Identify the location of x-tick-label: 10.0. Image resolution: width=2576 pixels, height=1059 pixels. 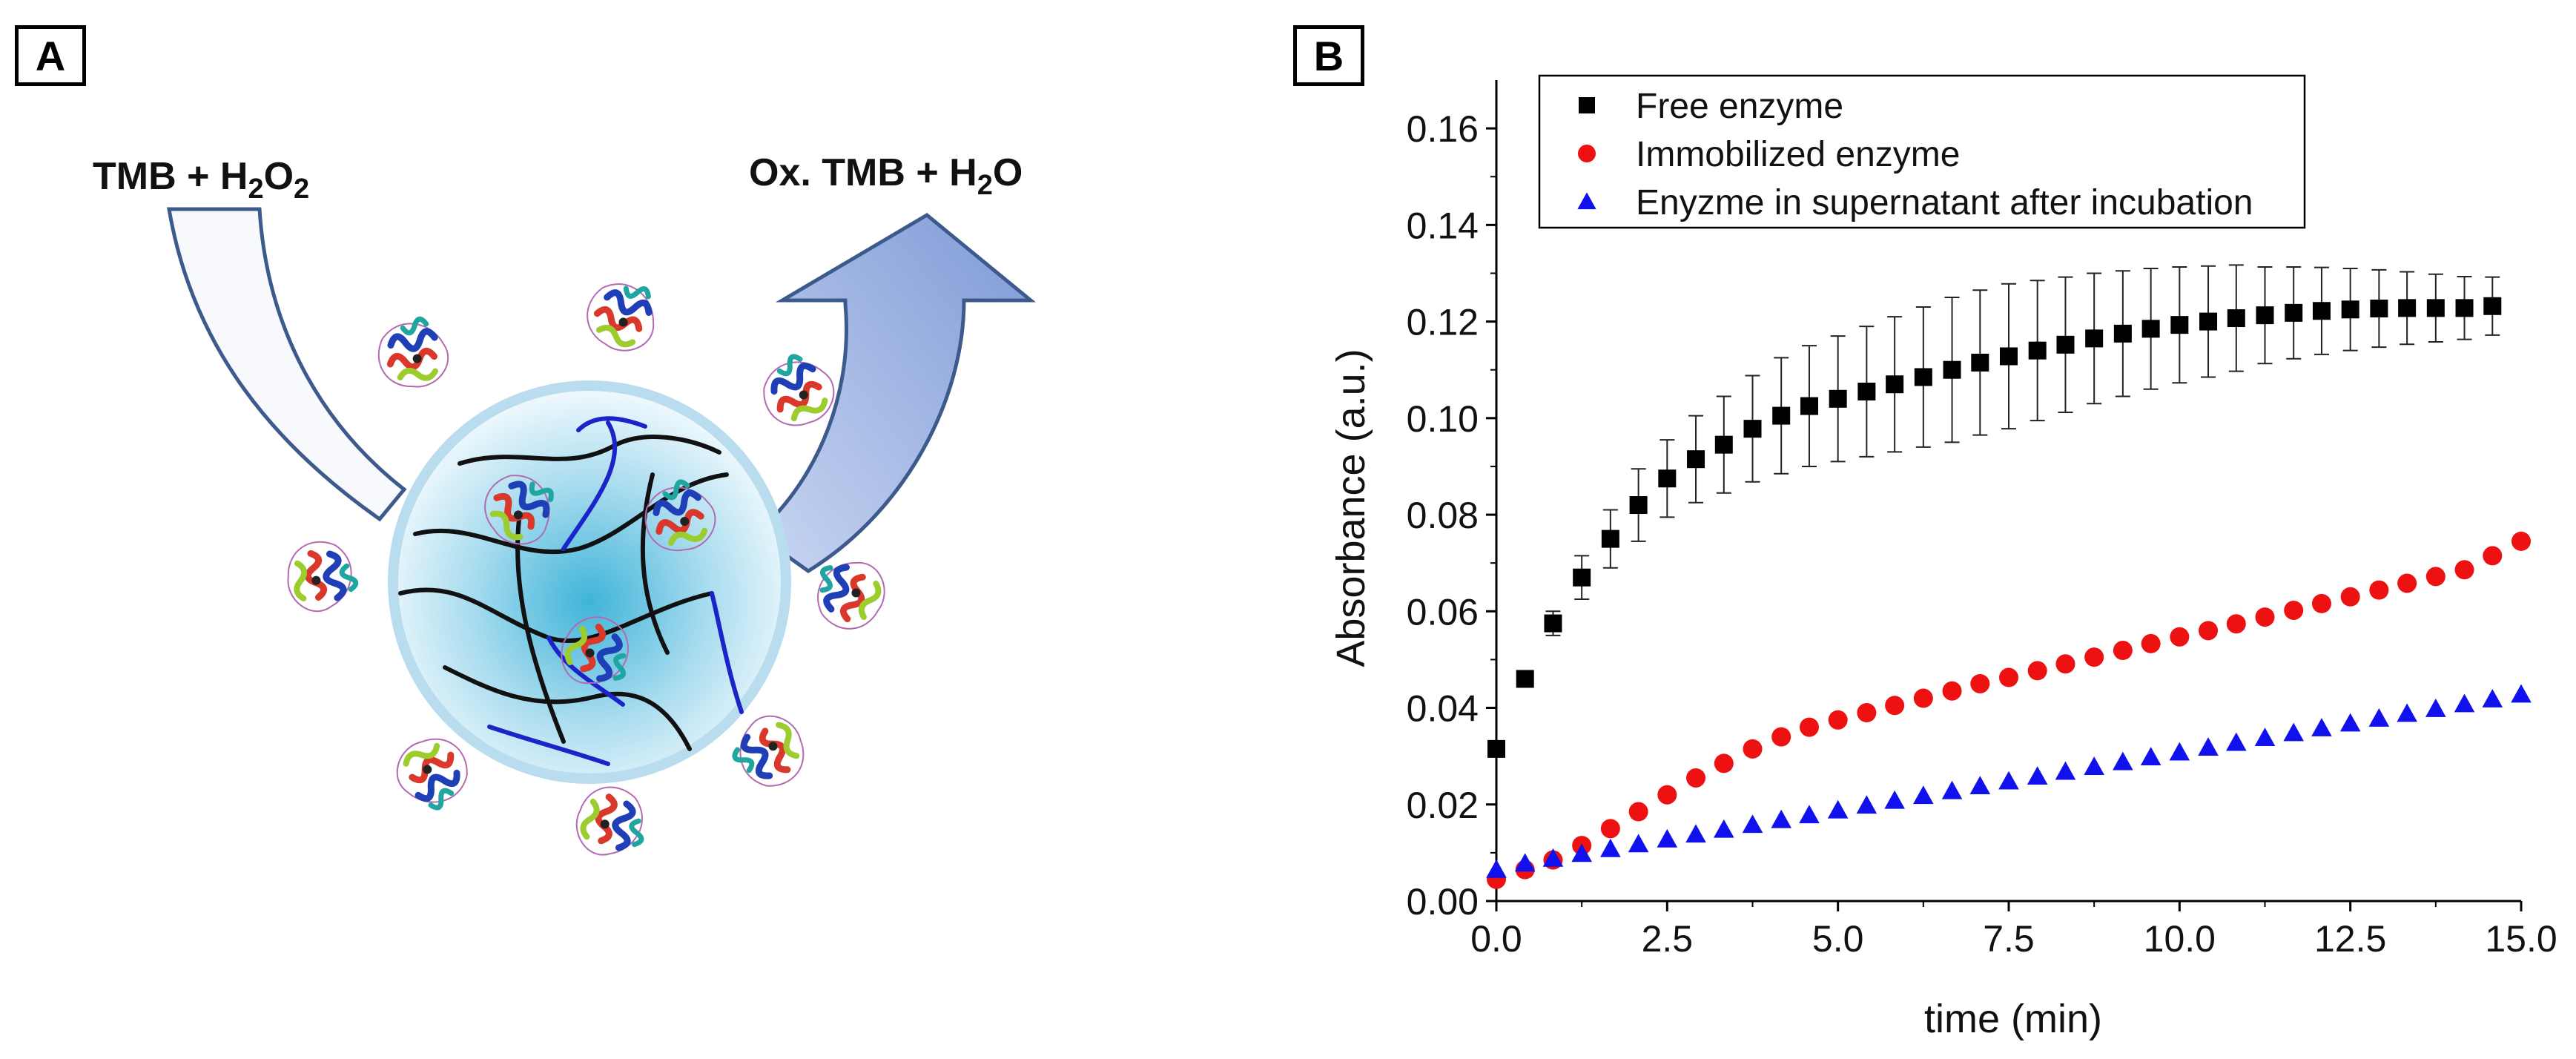
(2180, 939).